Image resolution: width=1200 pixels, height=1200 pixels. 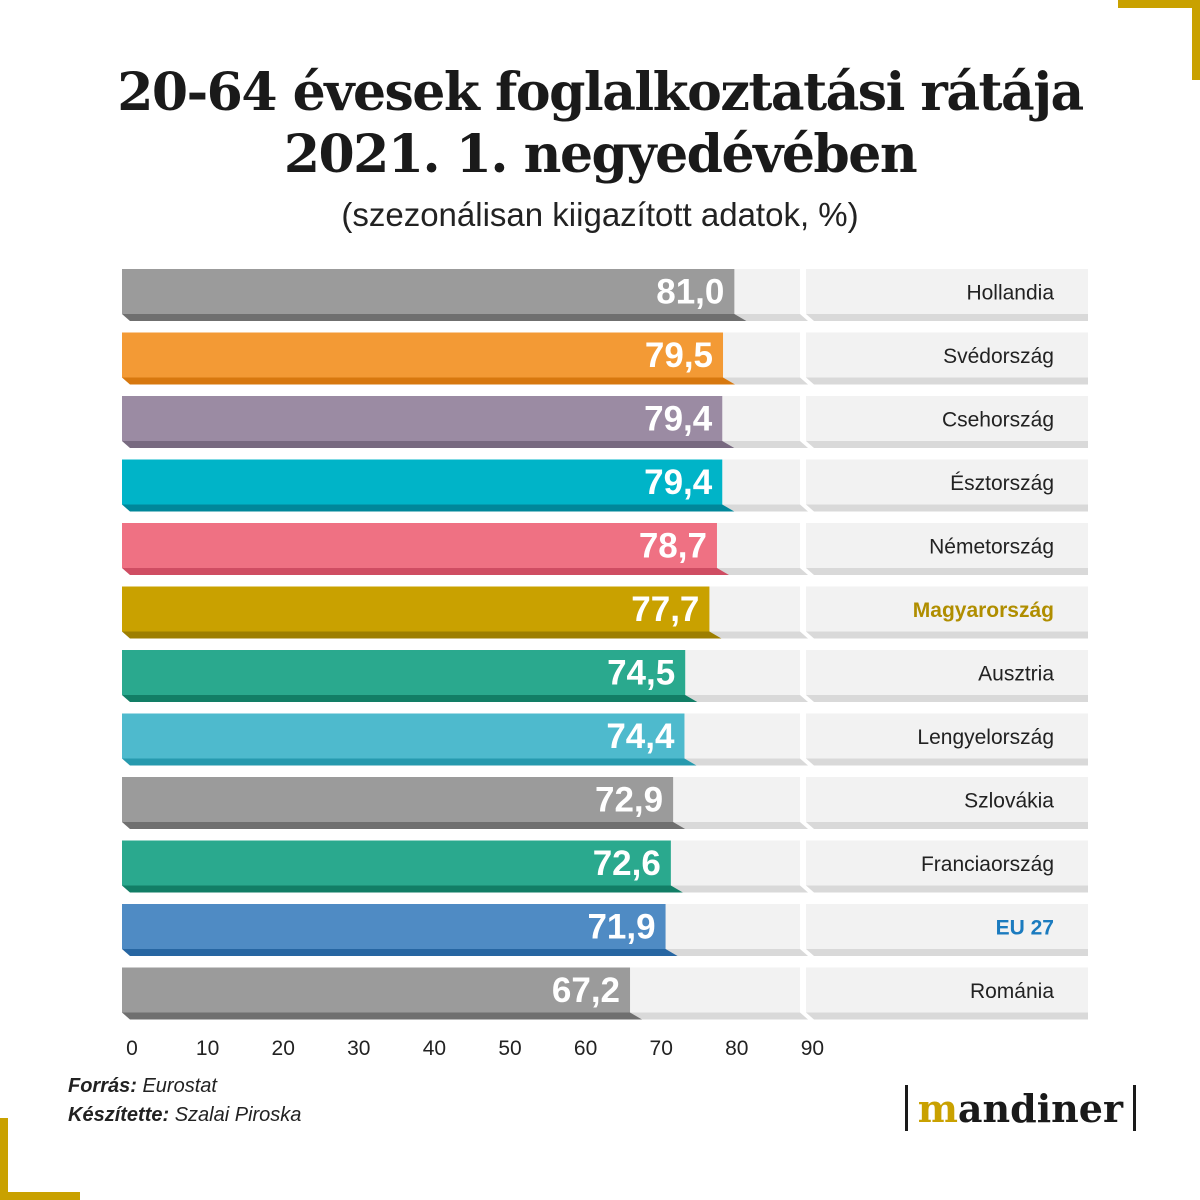 What do you see at coordinates (1002, 483) in the screenshot?
I see `category-label: Észtország` at bounding box center [1002, 483].